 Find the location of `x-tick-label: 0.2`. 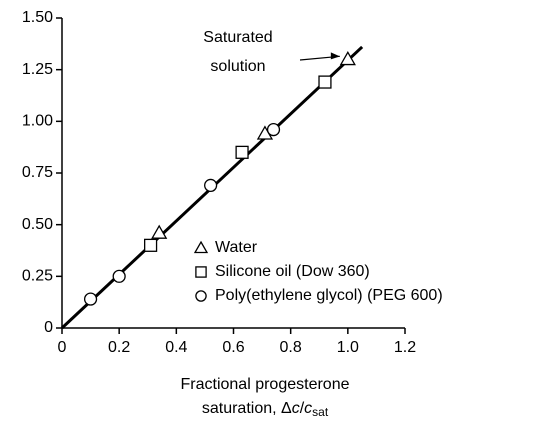

x-tick-label: 0.2 is located at coordinates (119, 347).